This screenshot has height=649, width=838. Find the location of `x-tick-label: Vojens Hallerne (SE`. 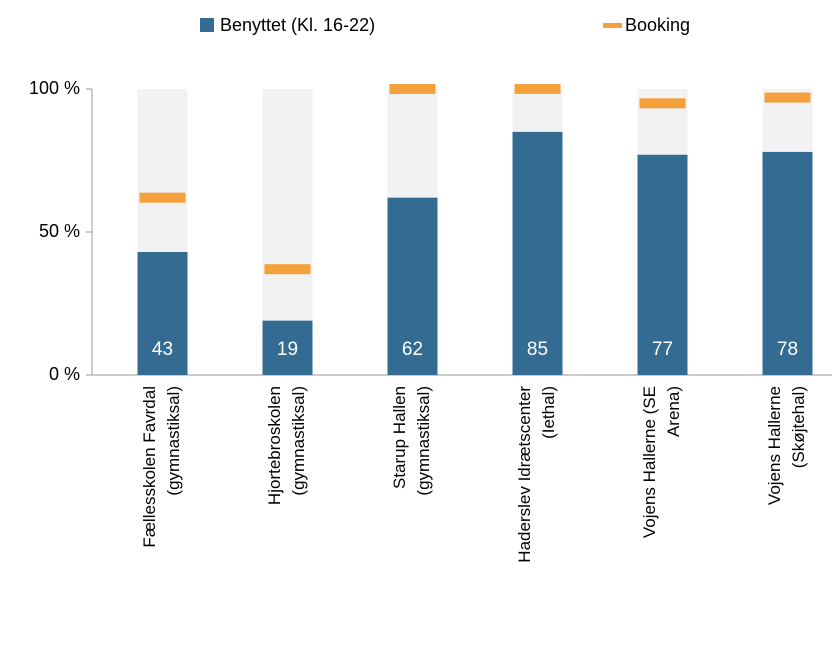

x-tick-label: Vojens Hallerne (SE is located at coordinates (649, 462).